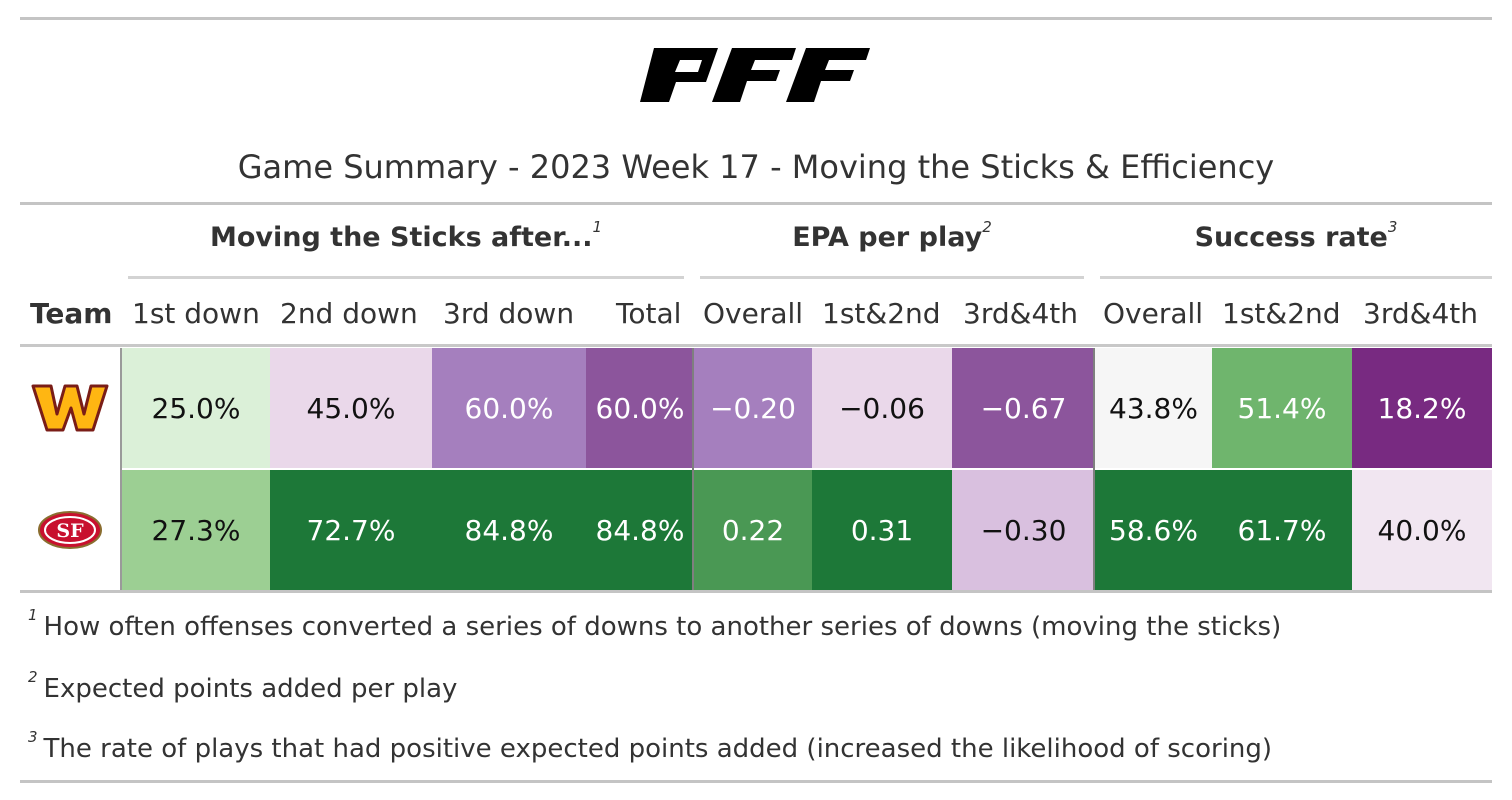 This screenshot has width=1512, height=800. What do you see at coordinates (1153, 408) in the screenshot?
I see `table-cell: 43.8%` at bounding box center [1153, 408].